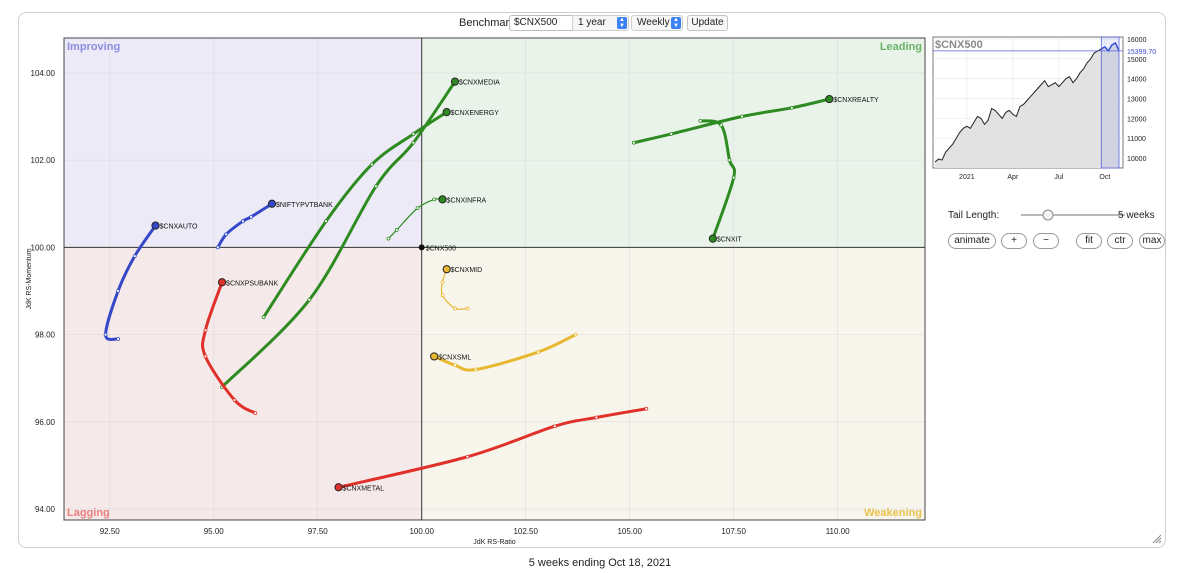  I want to click on head-point-cnxenergy, so click(446, 112).